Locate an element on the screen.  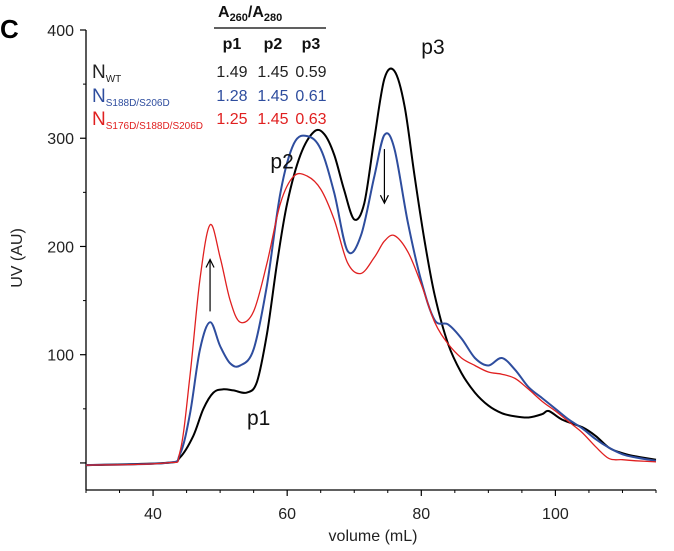
x-tick-label: 80 is located at coordinates (421, 514).